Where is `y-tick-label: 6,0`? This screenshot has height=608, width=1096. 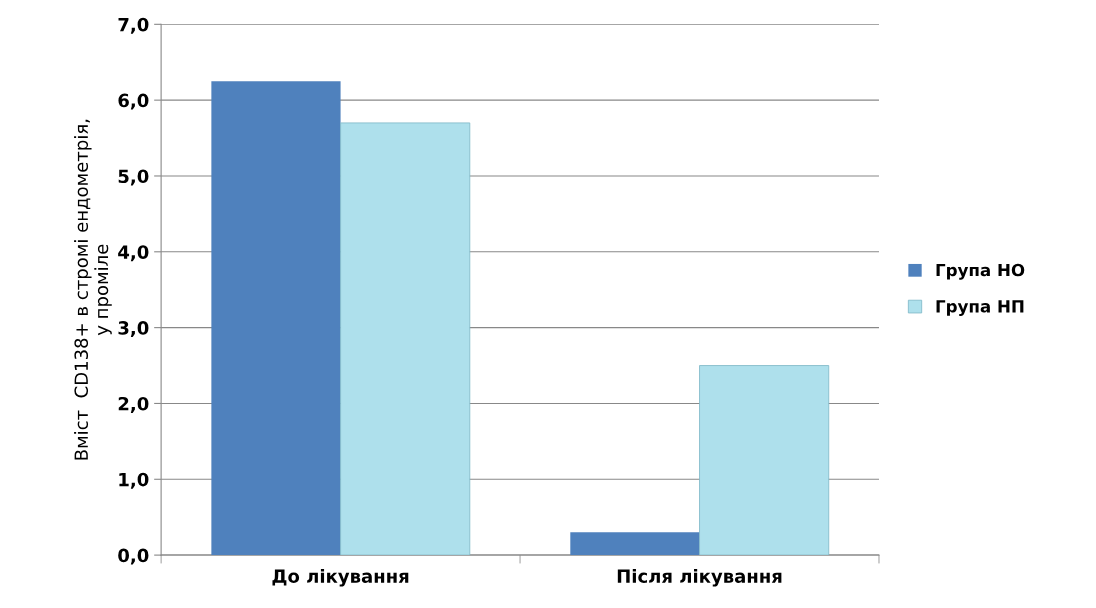 y-tick-label: 6,0 is located at coordinates (133, 101).